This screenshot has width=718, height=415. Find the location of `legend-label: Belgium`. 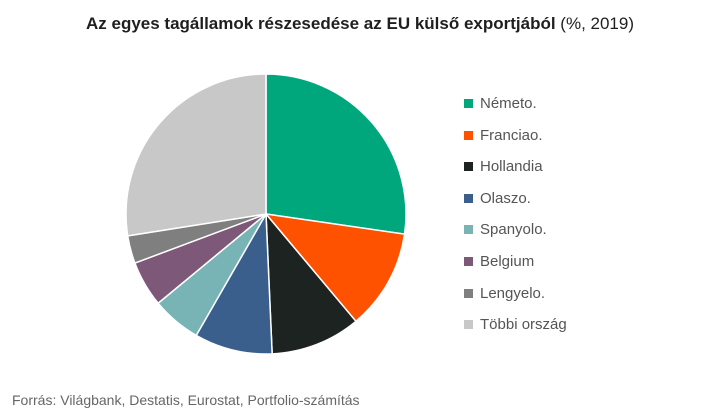

legend-label: Belgium is located at coordinates (507, 261).